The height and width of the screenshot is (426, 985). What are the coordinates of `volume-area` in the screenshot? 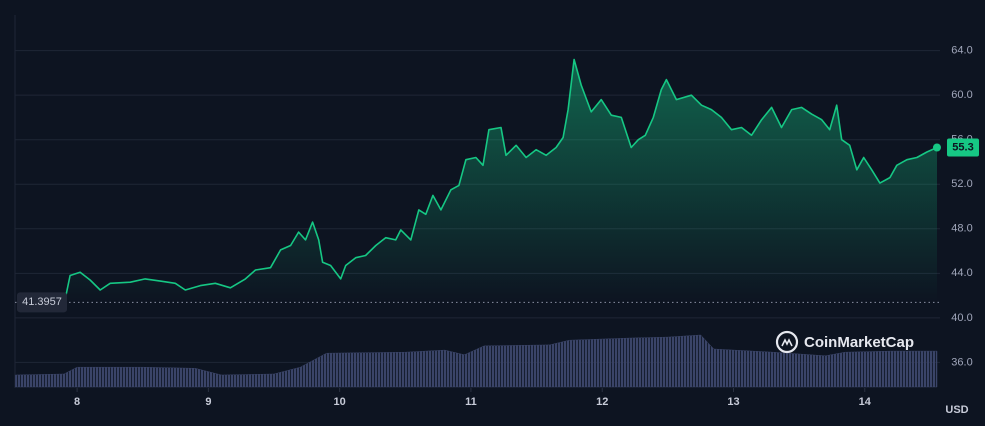 It's located at (476, 361).